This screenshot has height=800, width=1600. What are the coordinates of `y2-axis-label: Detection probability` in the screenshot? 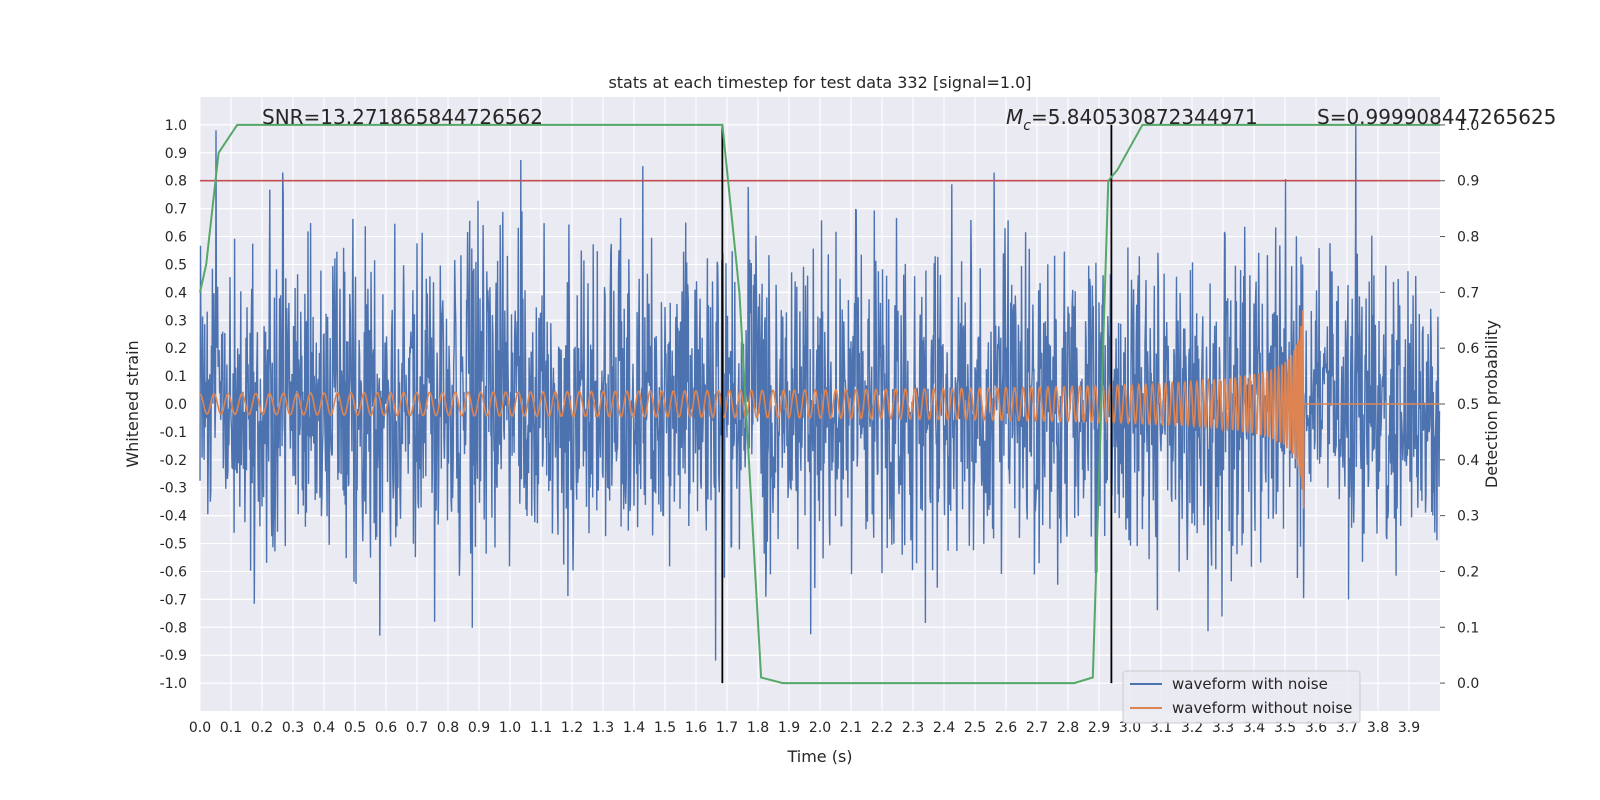 It's located at (1491, 404).